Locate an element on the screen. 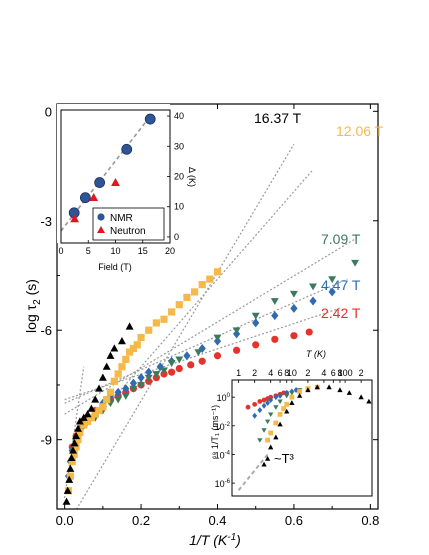 This screenshot has width=429, height=555. inset-b-y-tick-label: 10-4 is located at coordinates (223, 455).